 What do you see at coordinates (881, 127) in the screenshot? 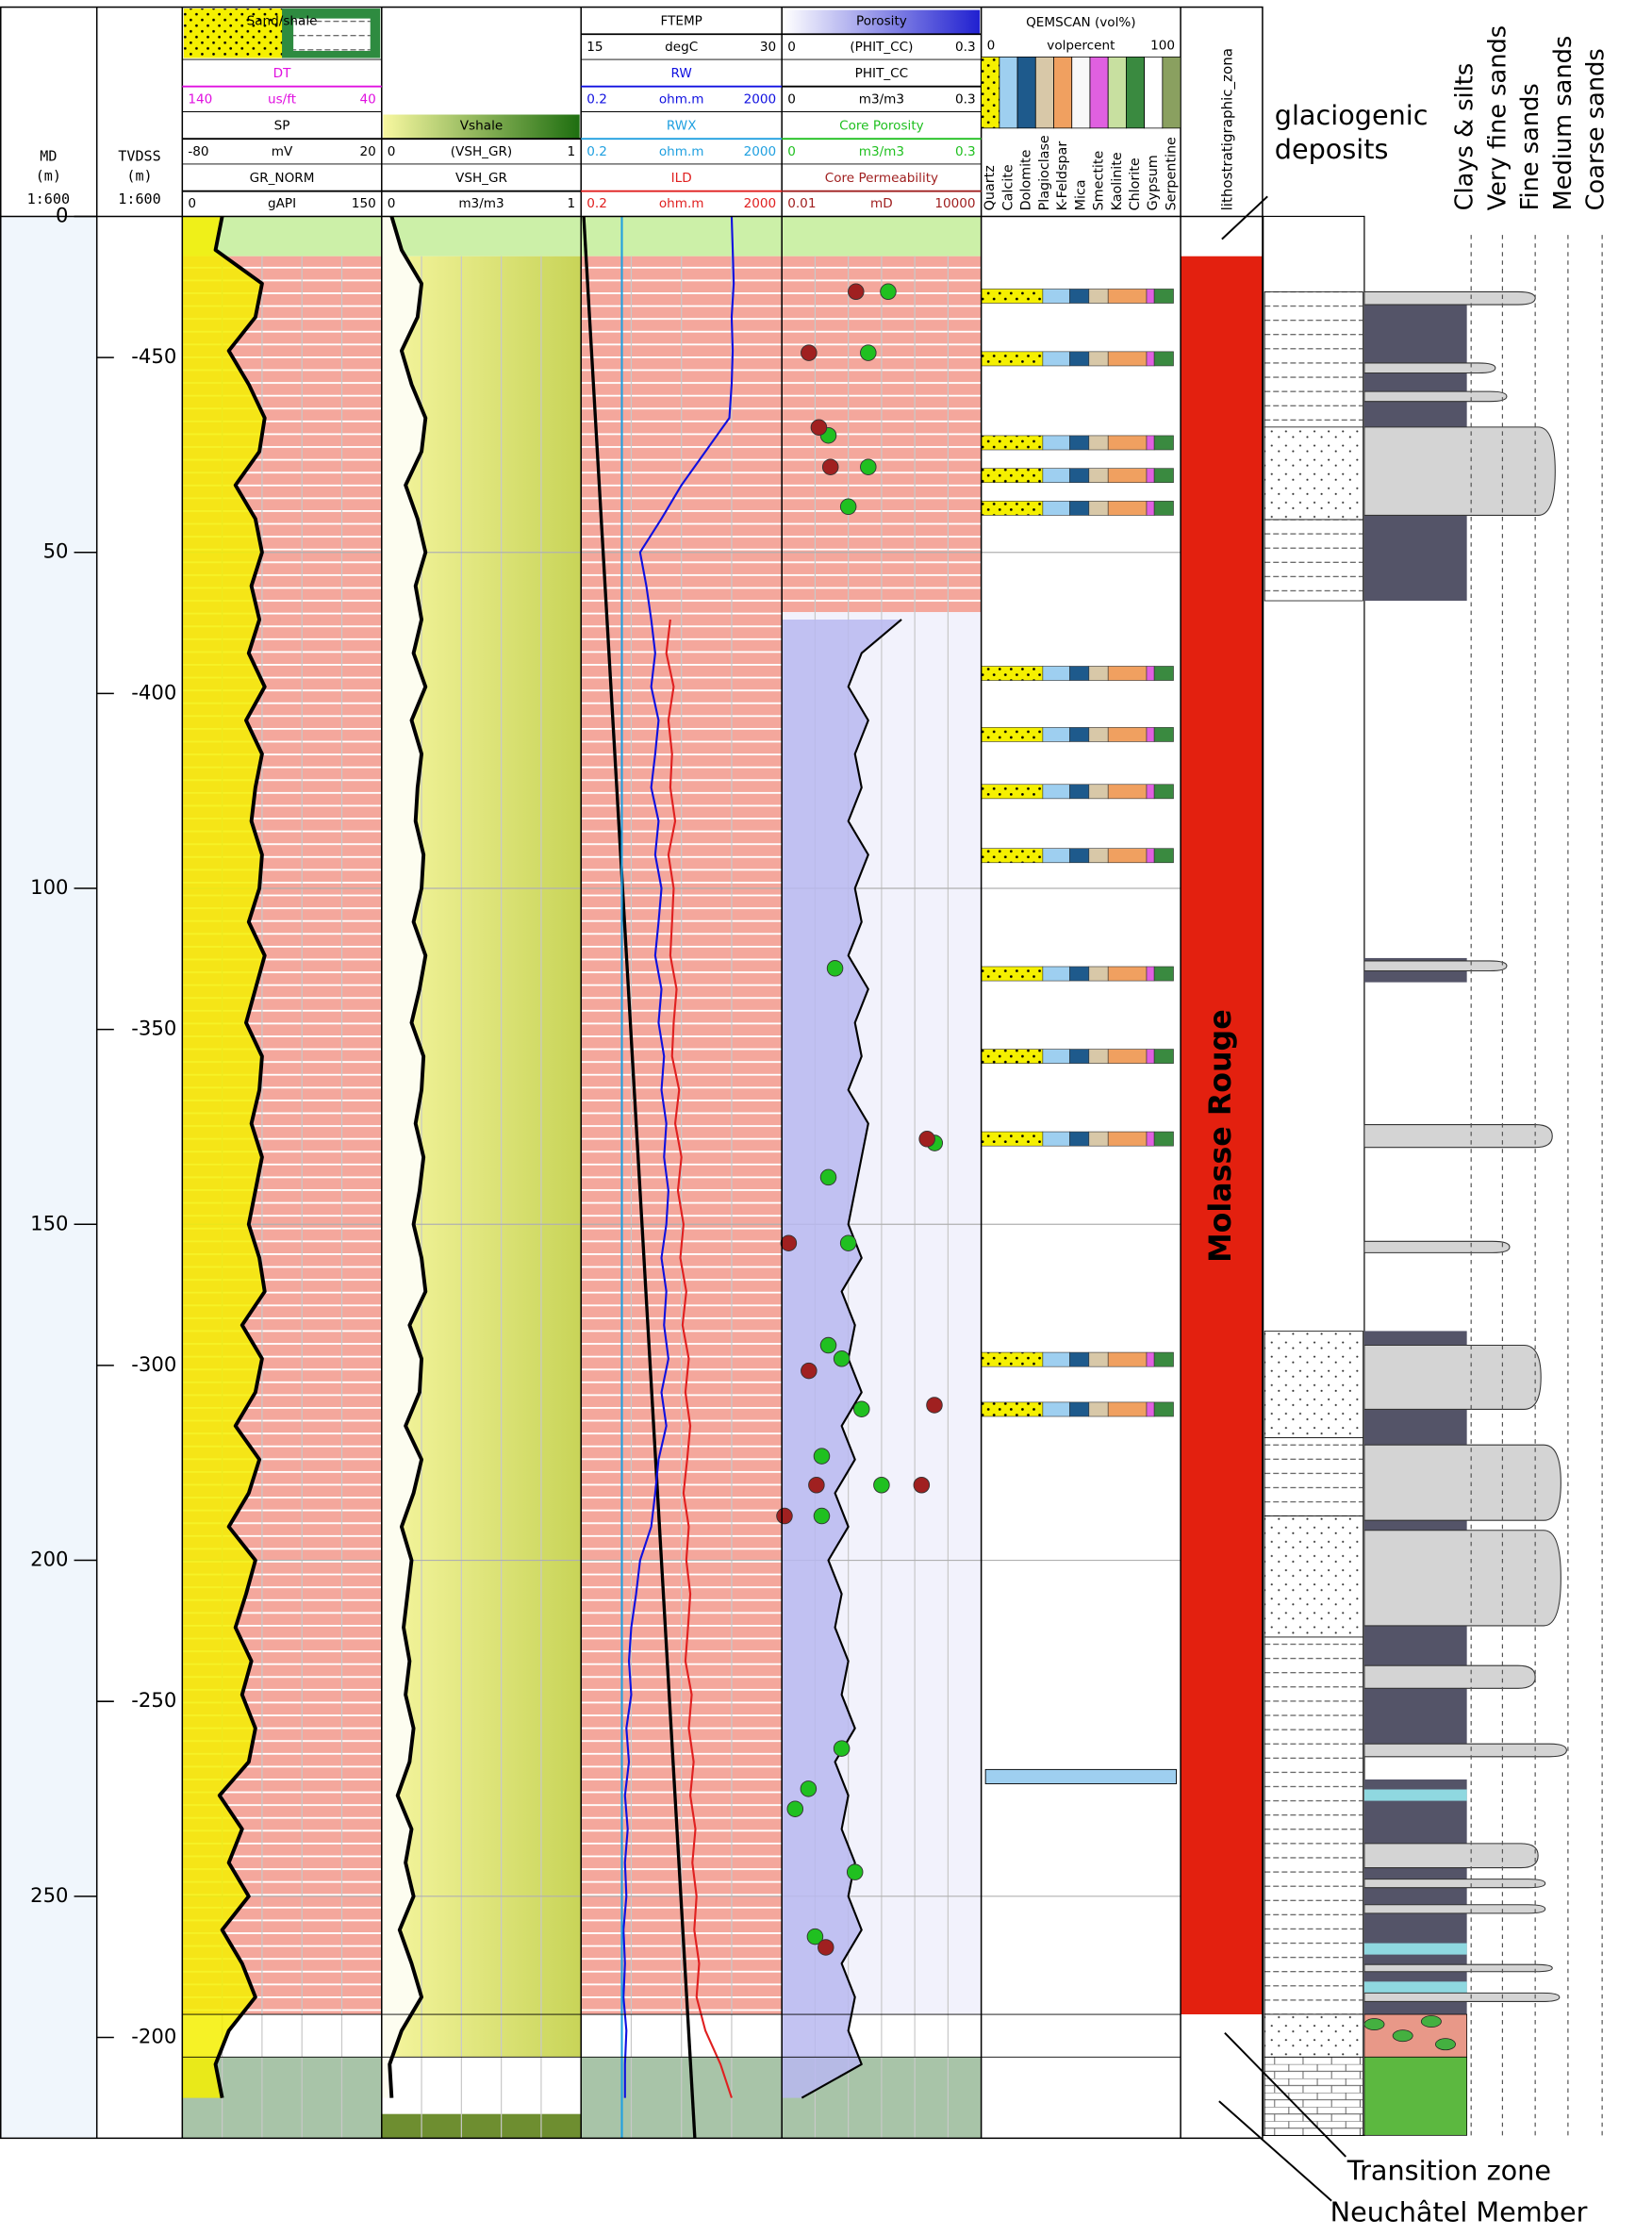
I see `header-name: Core Porosity` at bounding box center [881, 127].